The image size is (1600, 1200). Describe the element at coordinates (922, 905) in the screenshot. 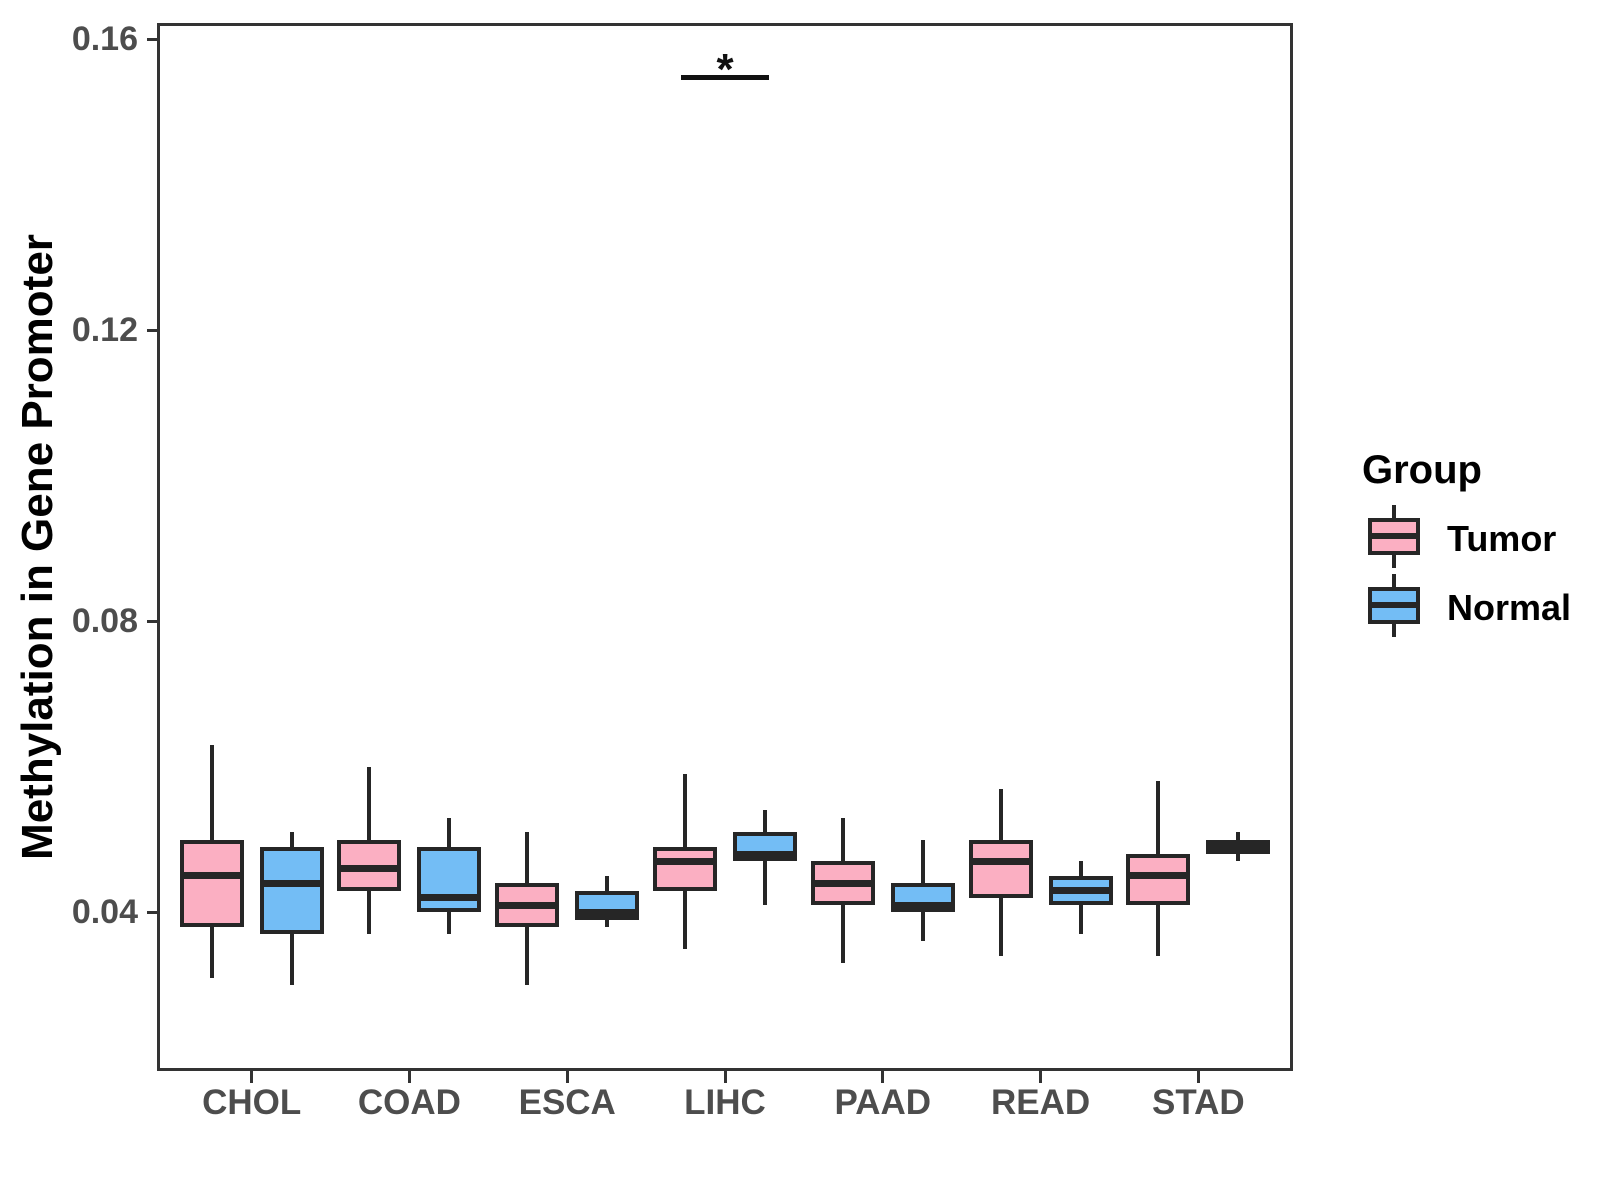

I see `median-normal-PAAD` at that location.